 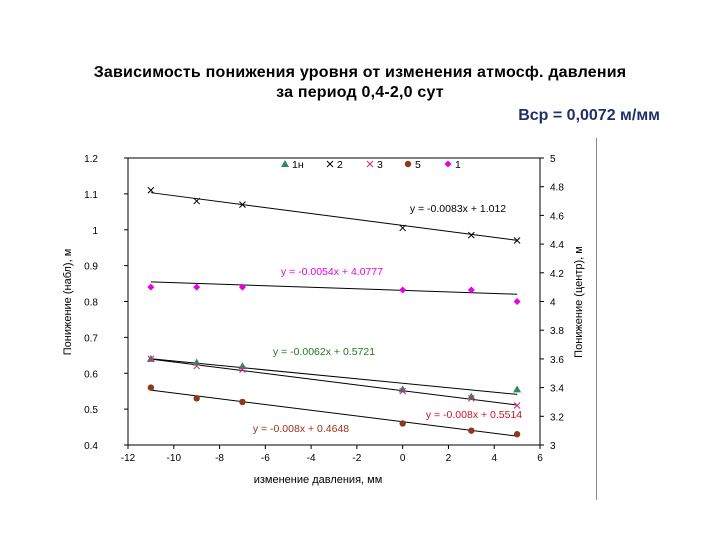 What do you see at coordinates (596, 319) in the screenshot?
I see `vertical-divider` at bounding box center [596, 319].